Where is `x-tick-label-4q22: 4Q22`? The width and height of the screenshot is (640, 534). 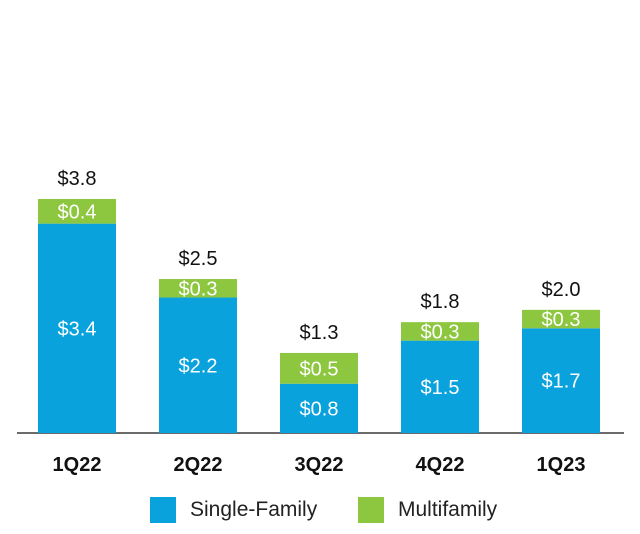
x-tick-label-4q22: 4Q22 is located at coordinates (440, 465).